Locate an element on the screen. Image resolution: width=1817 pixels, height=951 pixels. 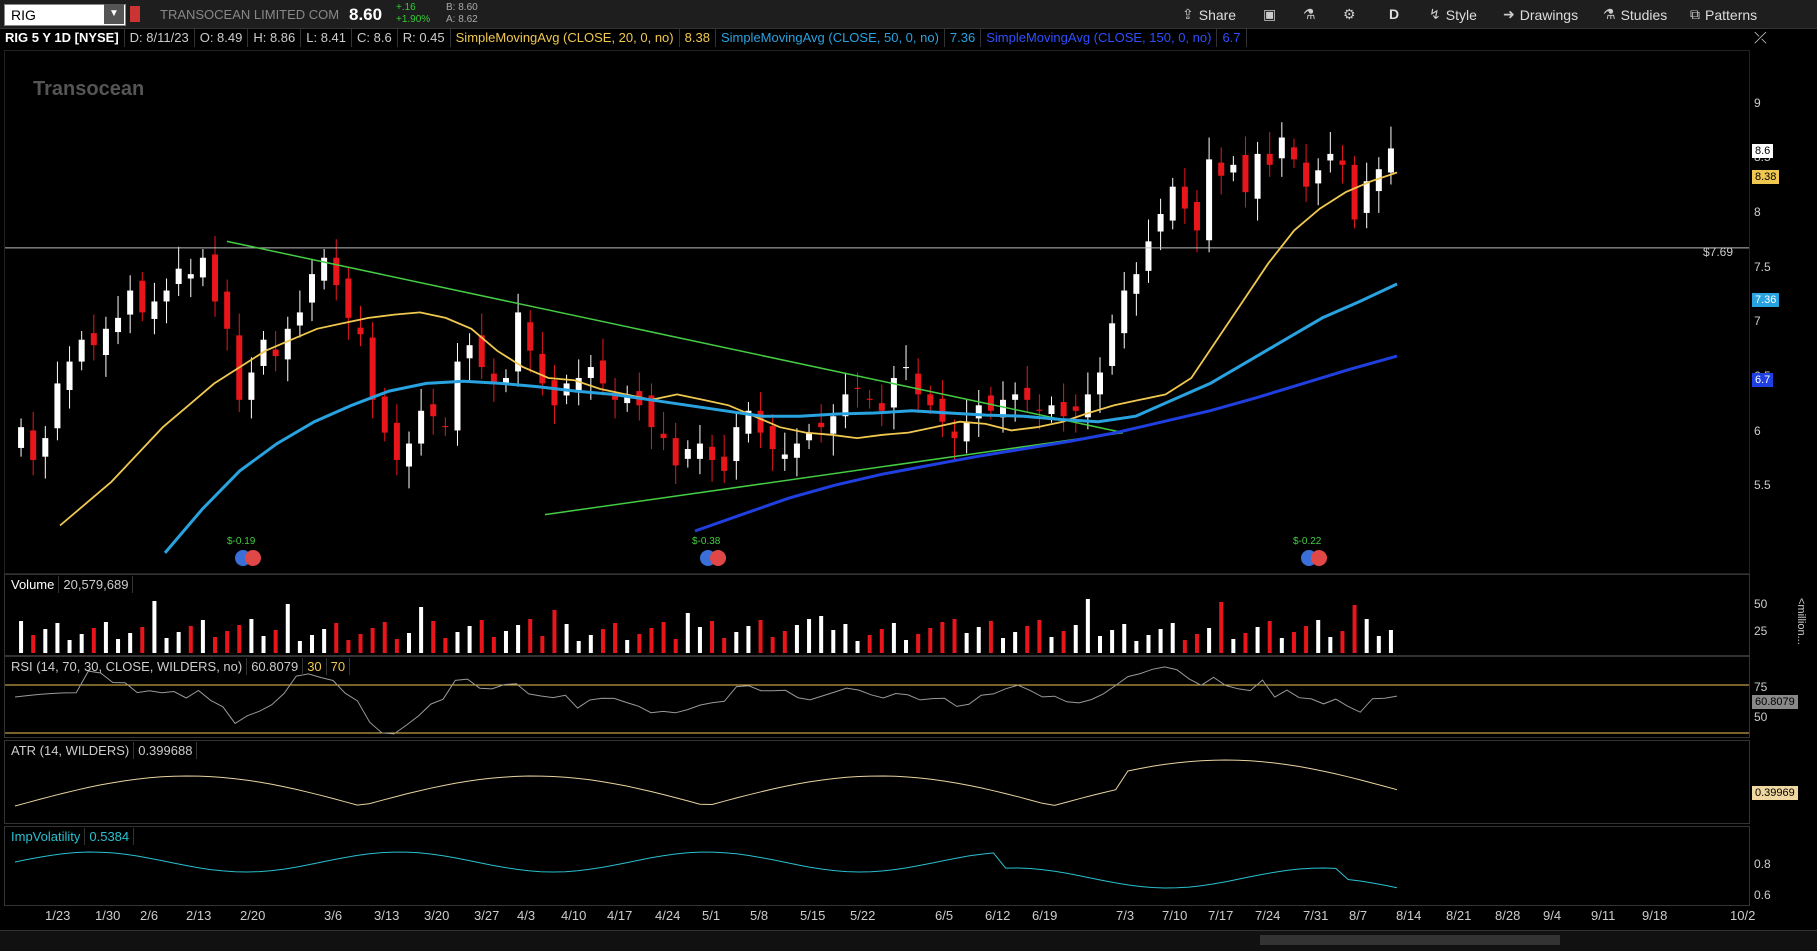
studies-button: ⚗ Studies is located at coordinates (1635, 14).